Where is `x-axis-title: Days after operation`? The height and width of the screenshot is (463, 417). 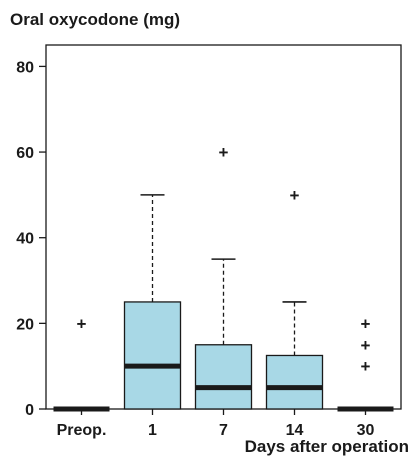
x-axis-title: Days after operation is located at coordinates (326, 446).